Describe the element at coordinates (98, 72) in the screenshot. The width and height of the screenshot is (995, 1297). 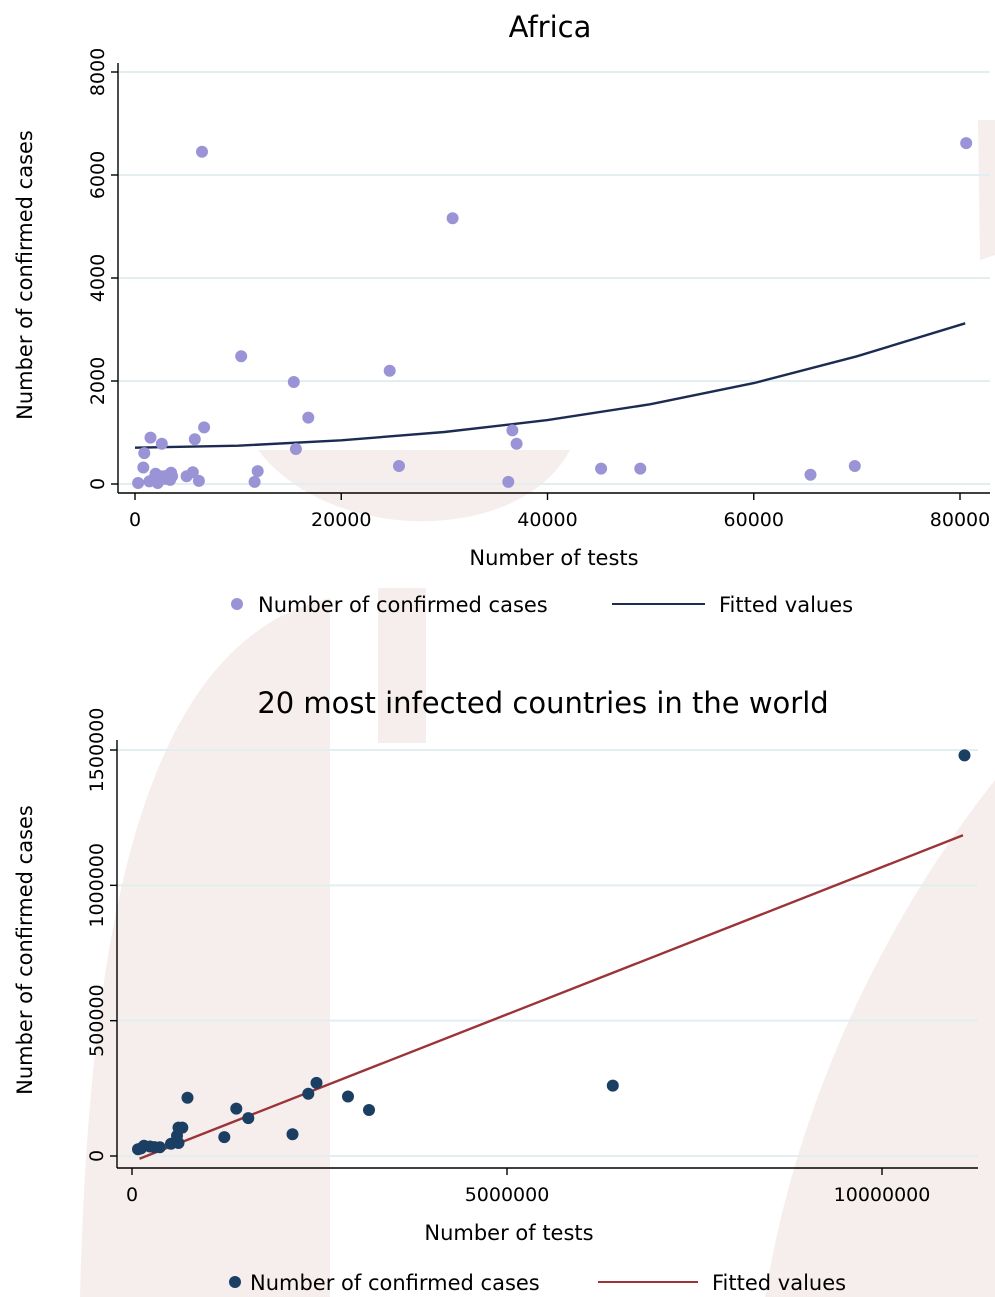
I see `y-tick-label: 8000` at that location.